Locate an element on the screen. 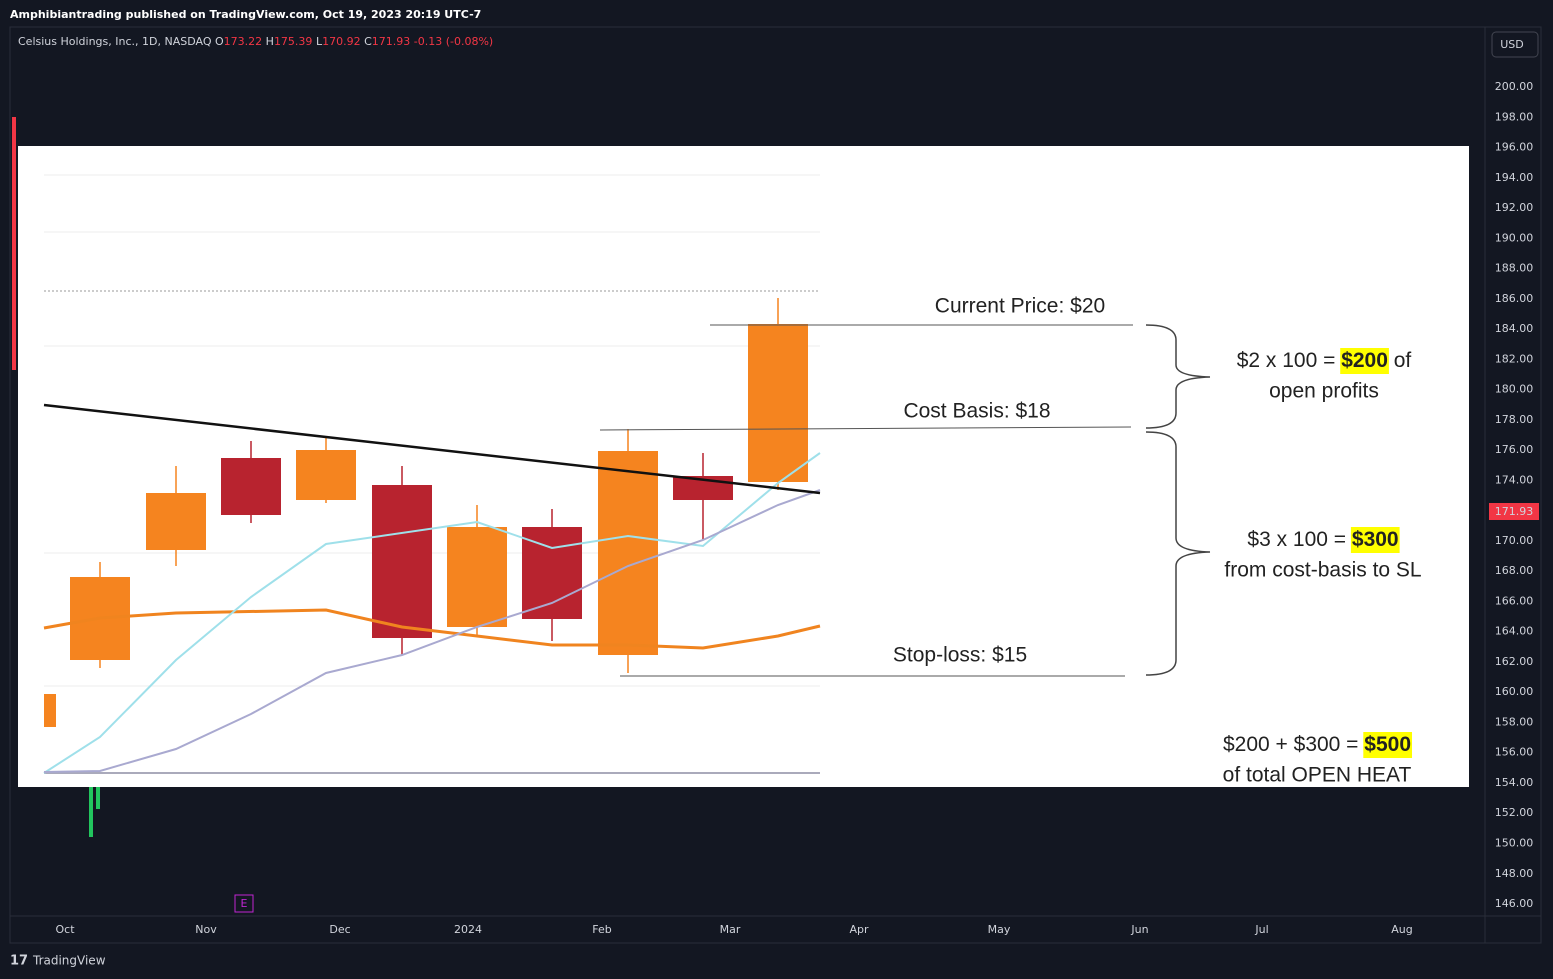  trendline is located at coordinates (432, 449).